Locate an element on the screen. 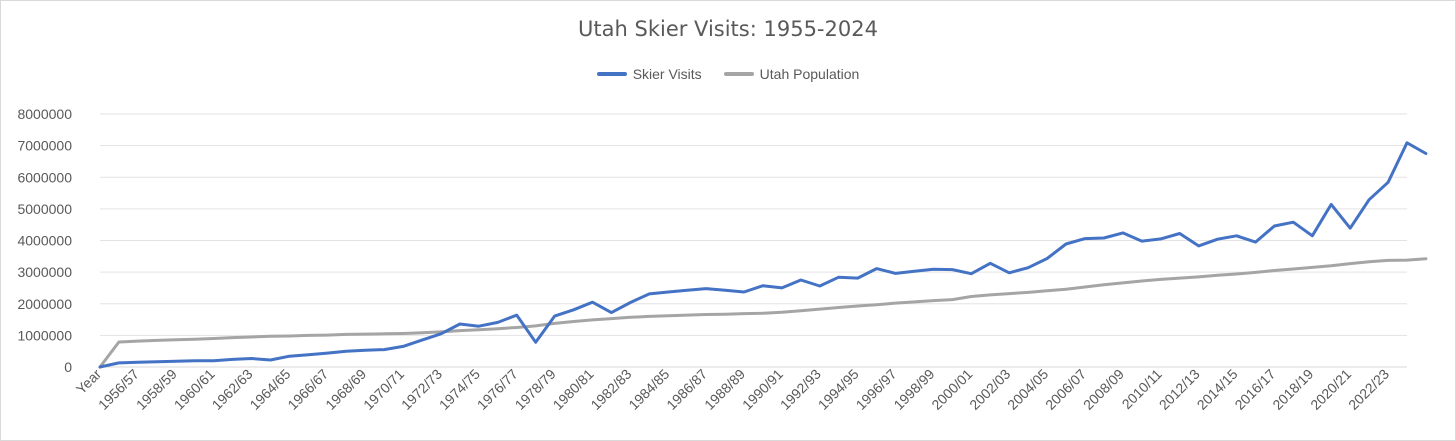 This screenshot has height=441, width=1456. x-tick-label: 1992/93 is located at coordinates (800, 389).